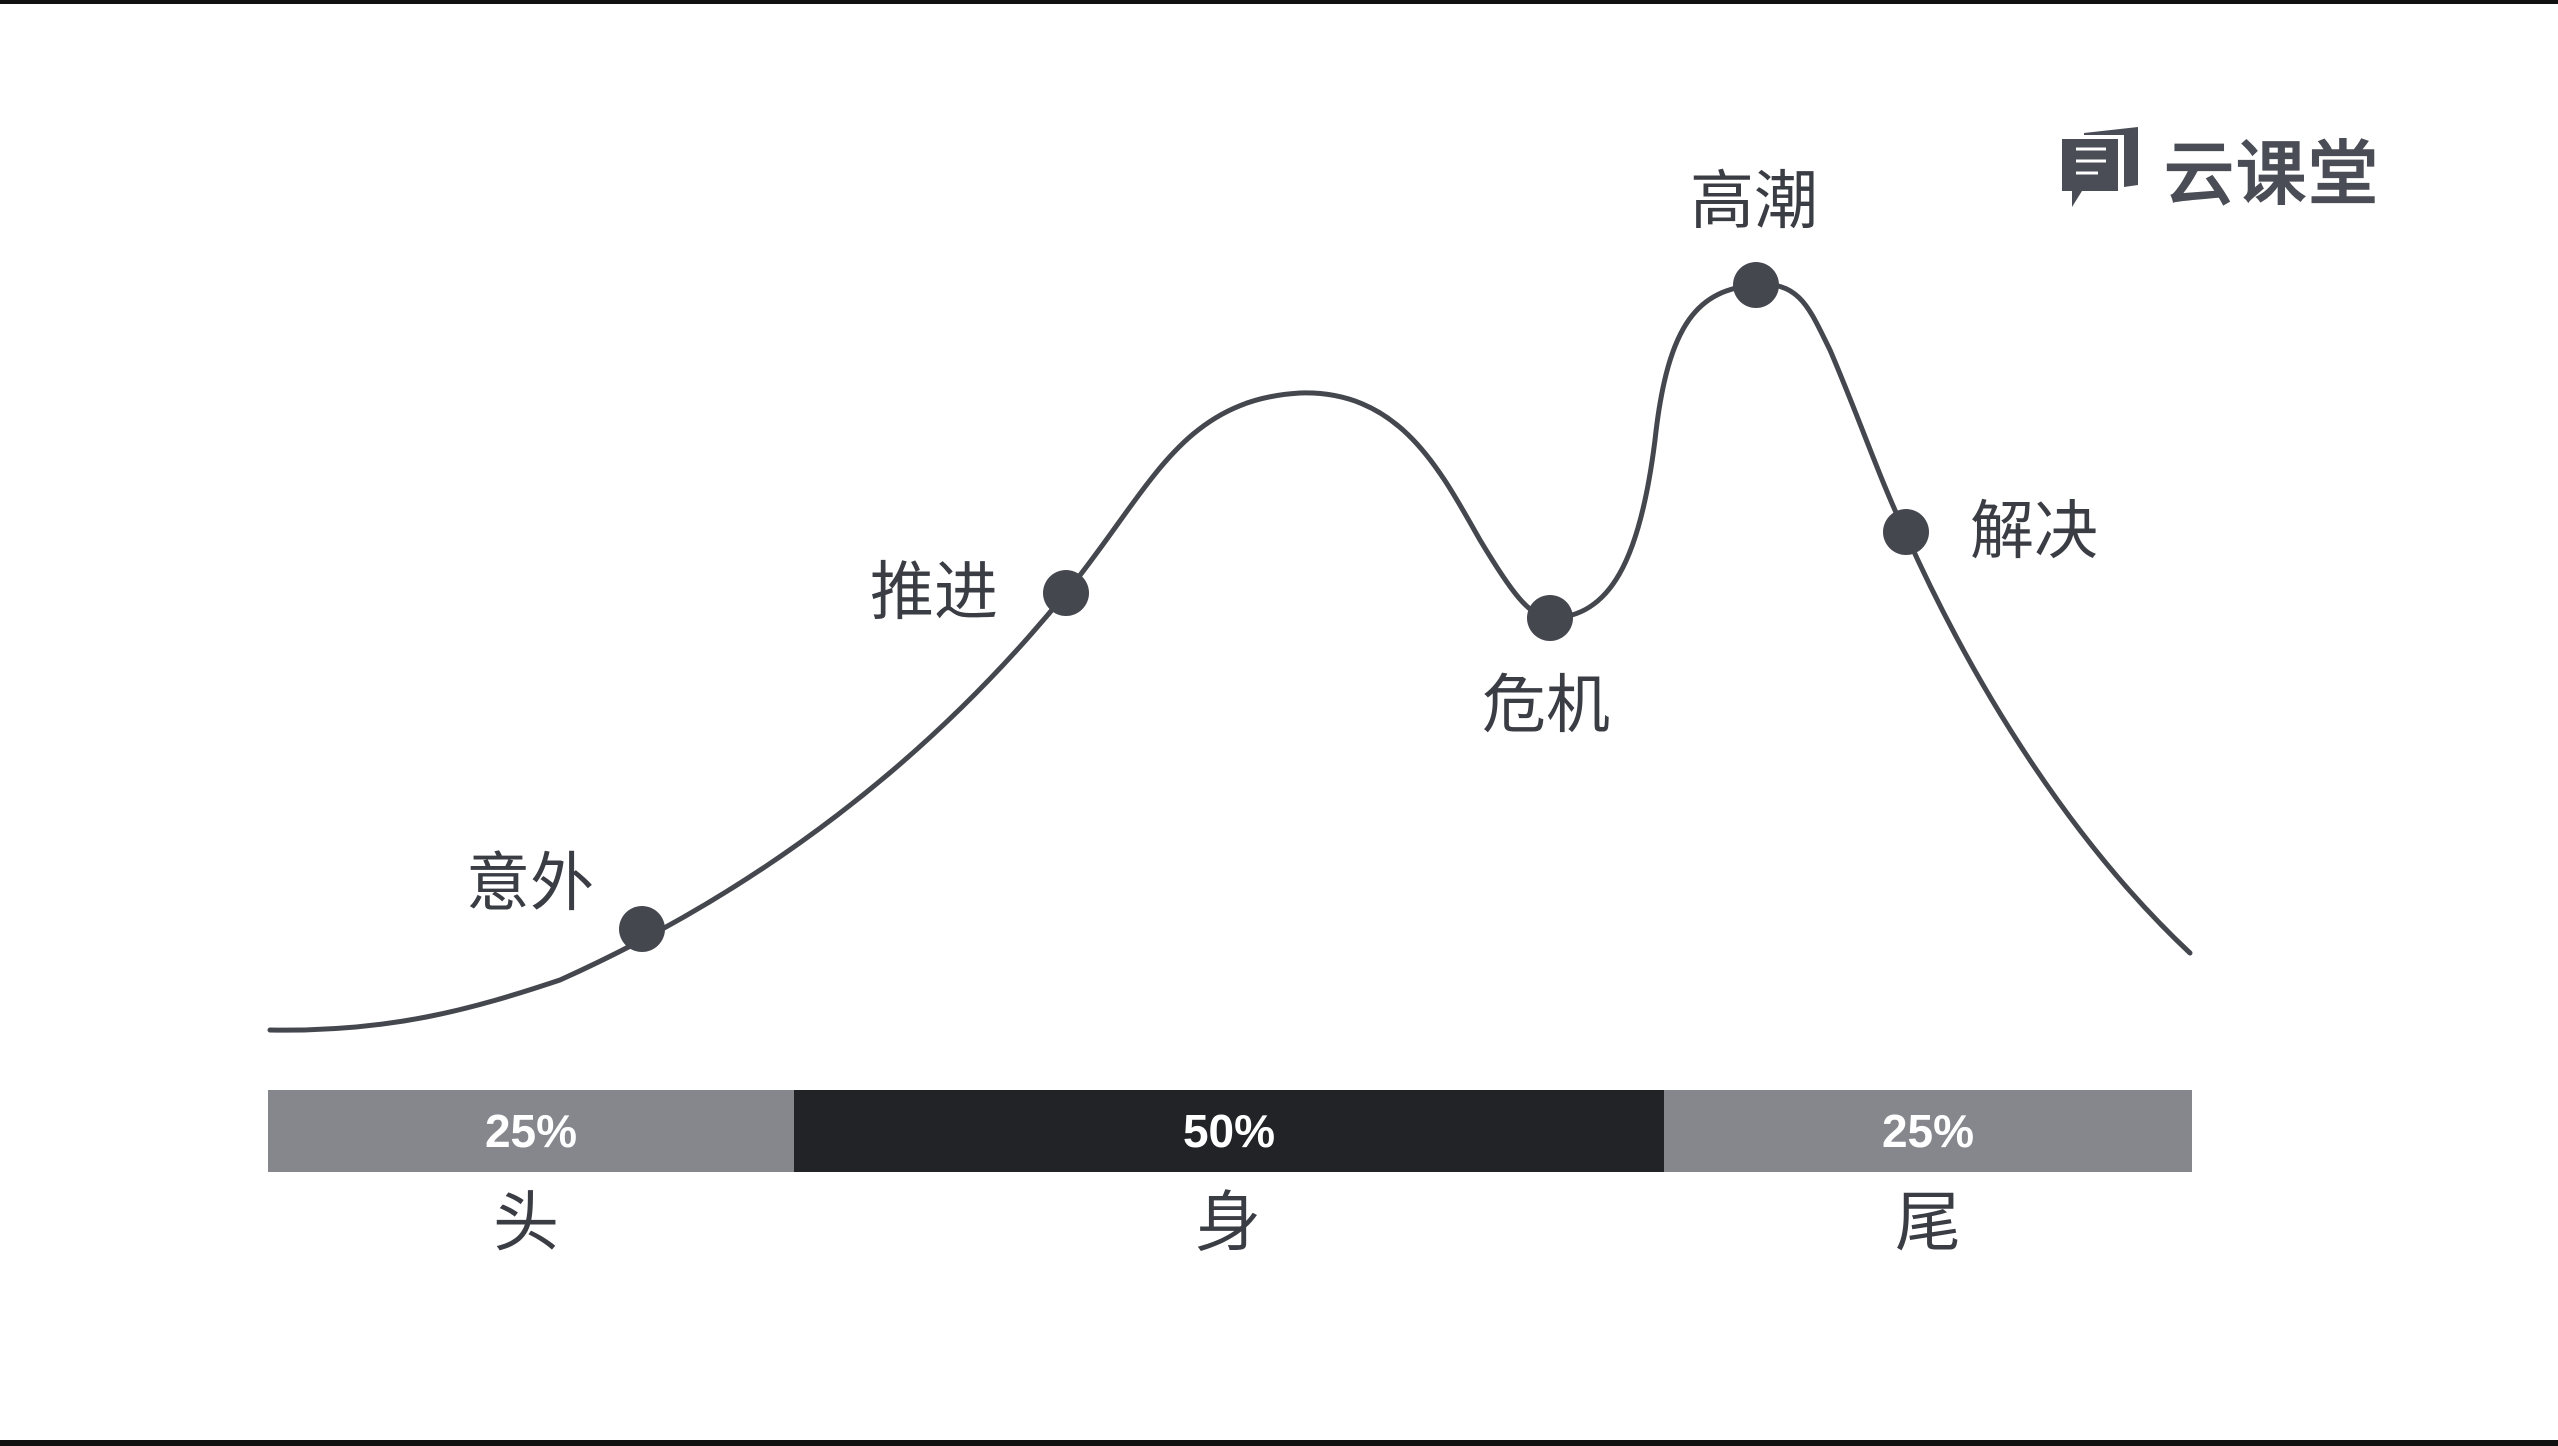 The height and width of the screenshot is (1446, 2558). Describe the element at coordinates (1754, 202) in the screenshot. I see `label-climax: 高潮` at that location.